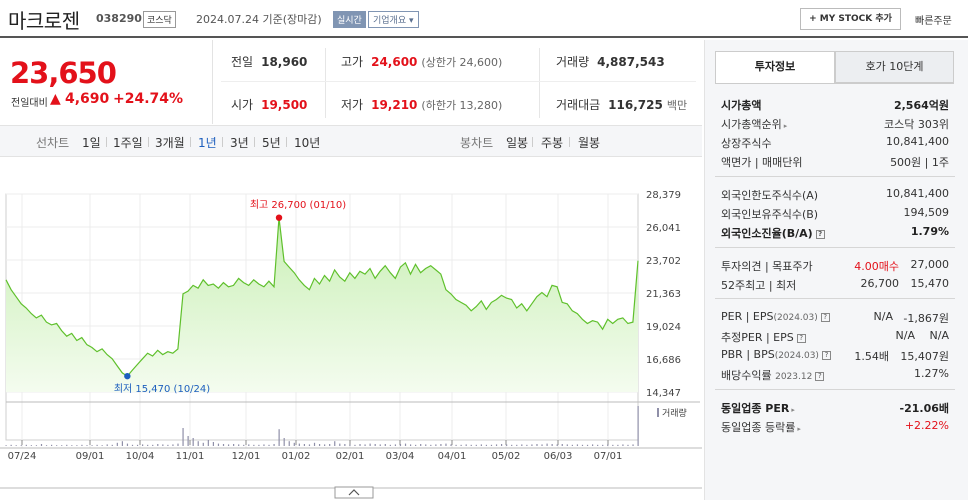 The image size is (968, 500). Describe the element at coordinates (517, 143) in the screenshot. I see `tab-daily: 일봉` at that location.